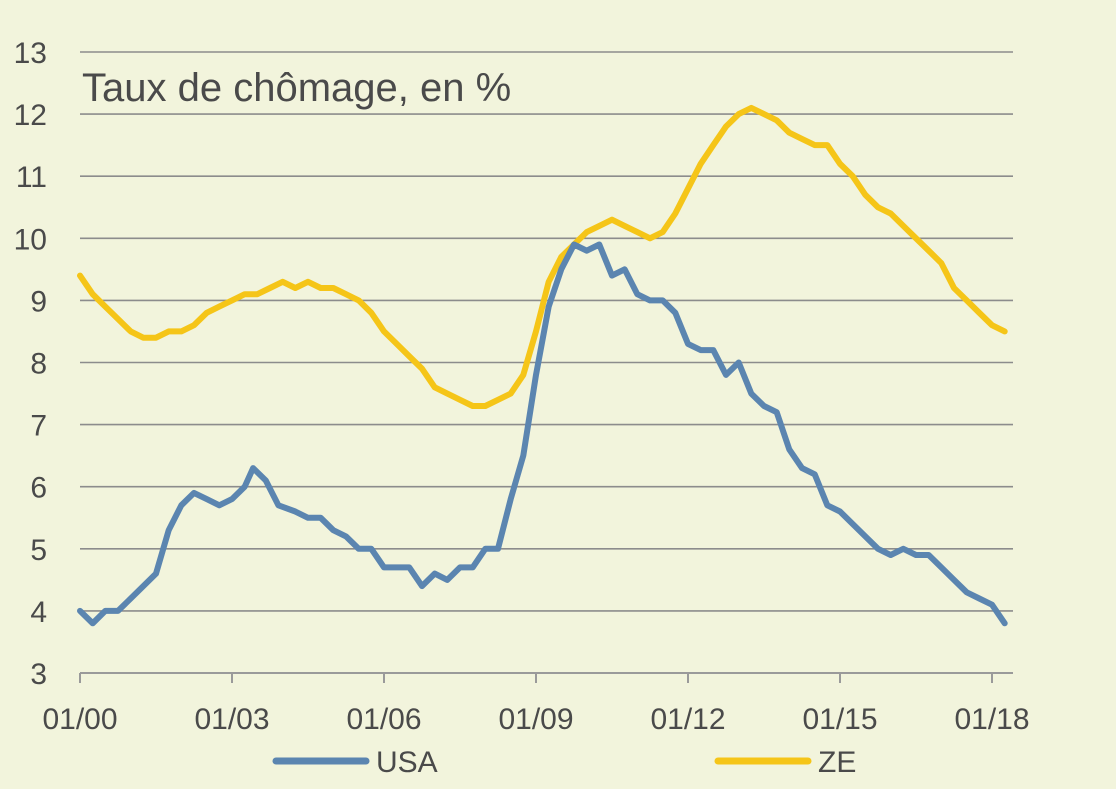 The image size is (1116, 789). What do you see at coordinates (535, 719) in the screenshot?
I see `x-tick-label: 01/09` at bounding box center [535, 719].